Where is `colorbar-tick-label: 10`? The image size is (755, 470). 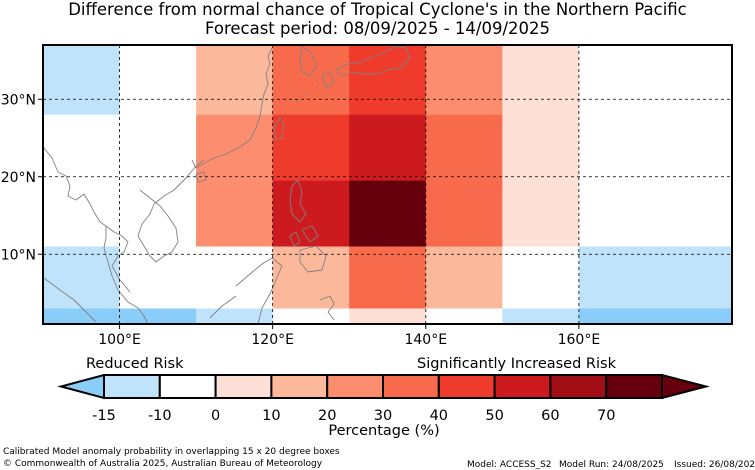 colorbar-tick-label: 10 is located at coordinates (271, 416).